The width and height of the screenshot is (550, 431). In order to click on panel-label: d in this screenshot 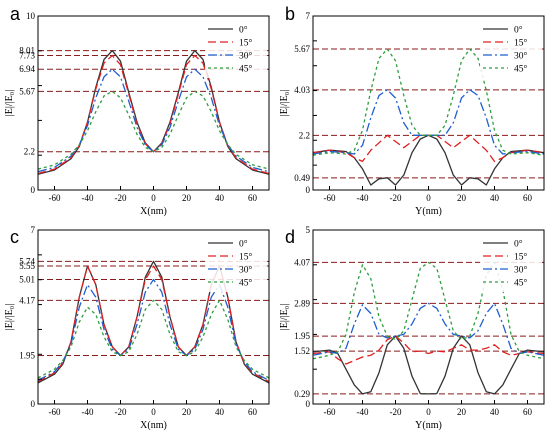, I will do `click(290, 237)`.